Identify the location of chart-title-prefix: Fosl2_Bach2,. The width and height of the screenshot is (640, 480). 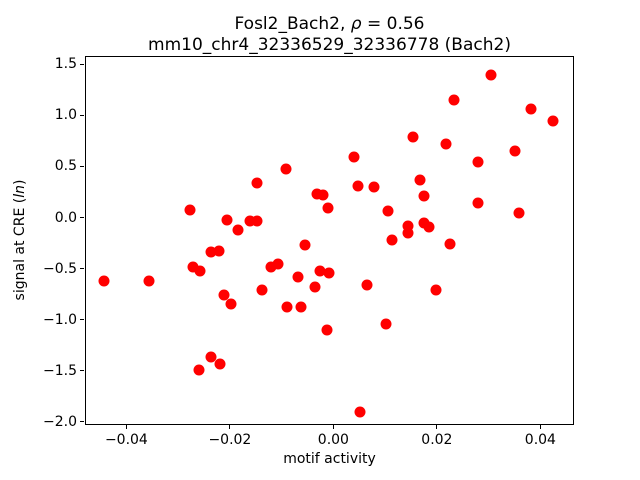
(292, 24).